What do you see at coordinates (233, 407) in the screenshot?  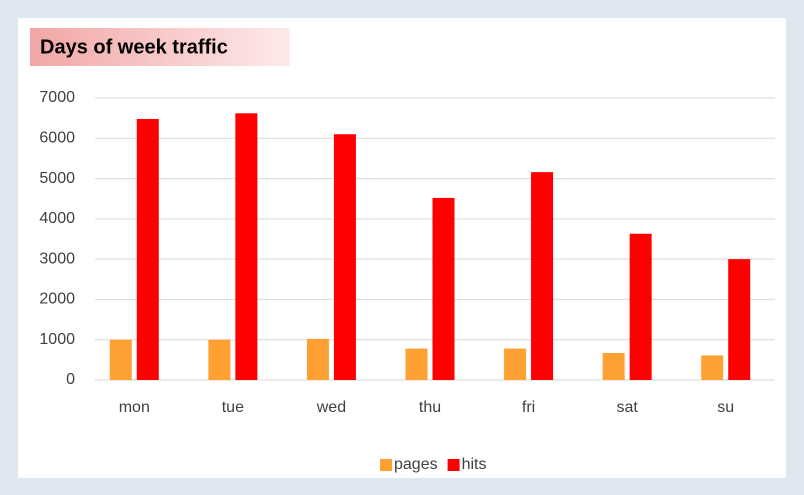 I see `x-tick-label: tue` at bounding box center [233, 407].